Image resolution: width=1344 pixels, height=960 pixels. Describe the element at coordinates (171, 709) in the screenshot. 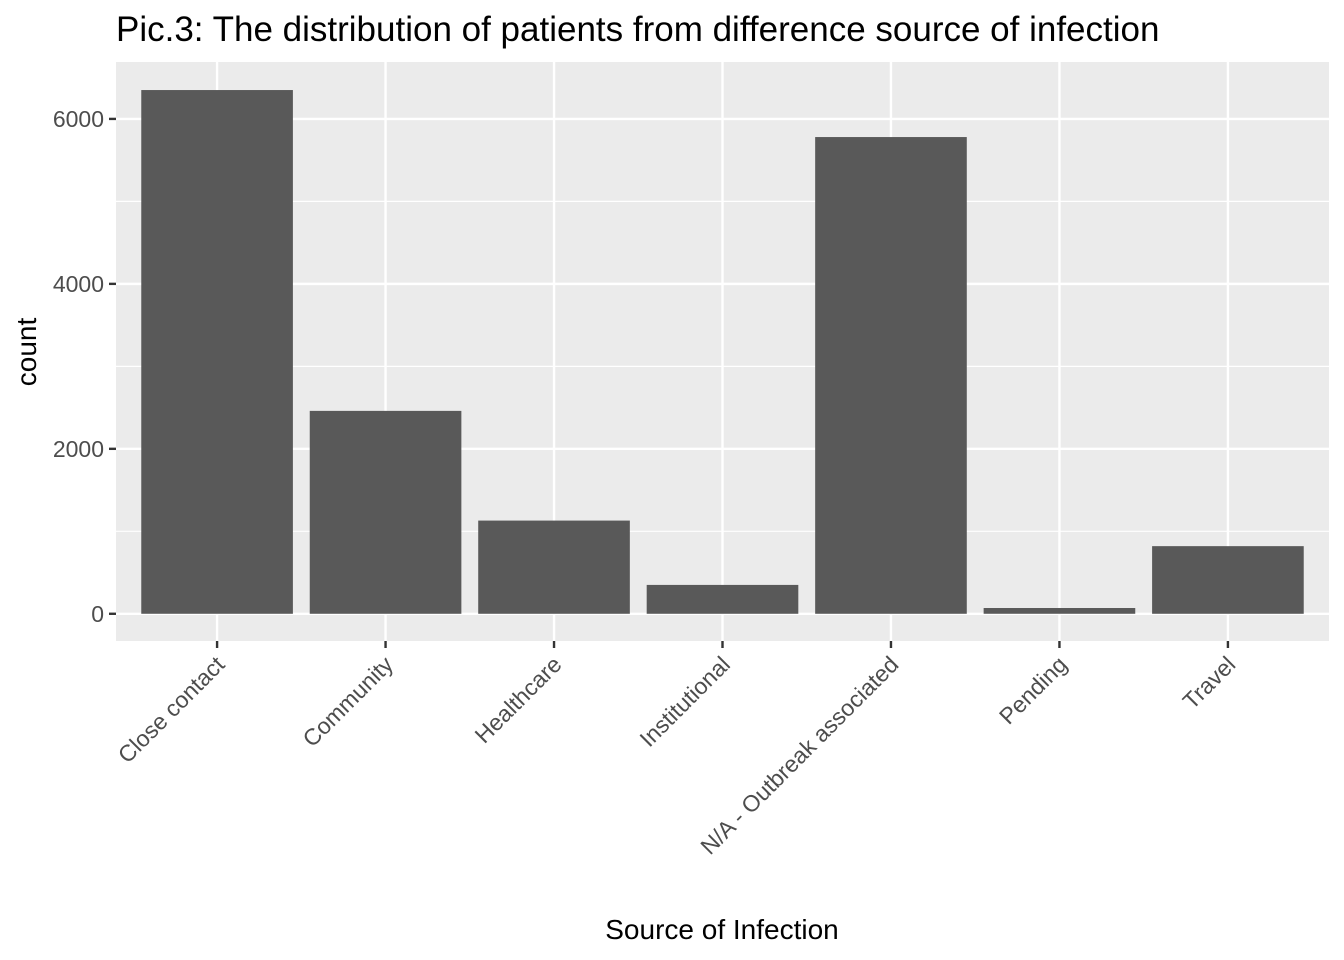

I see `x-tick-label: Close contact` at that location.